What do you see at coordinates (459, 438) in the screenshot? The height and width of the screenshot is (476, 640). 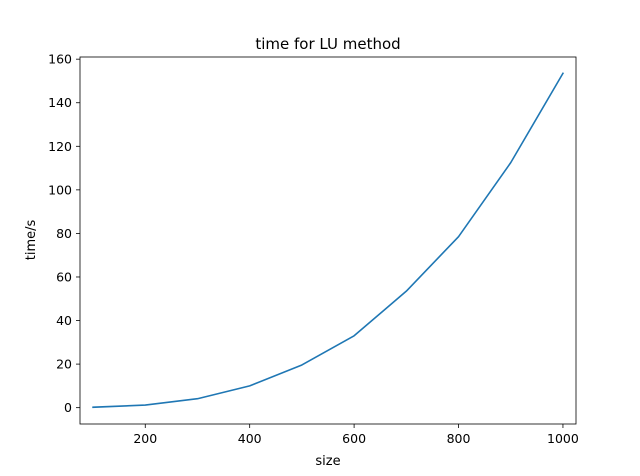 I see `x-tick-label: 800` at bounding box center [459, 438].